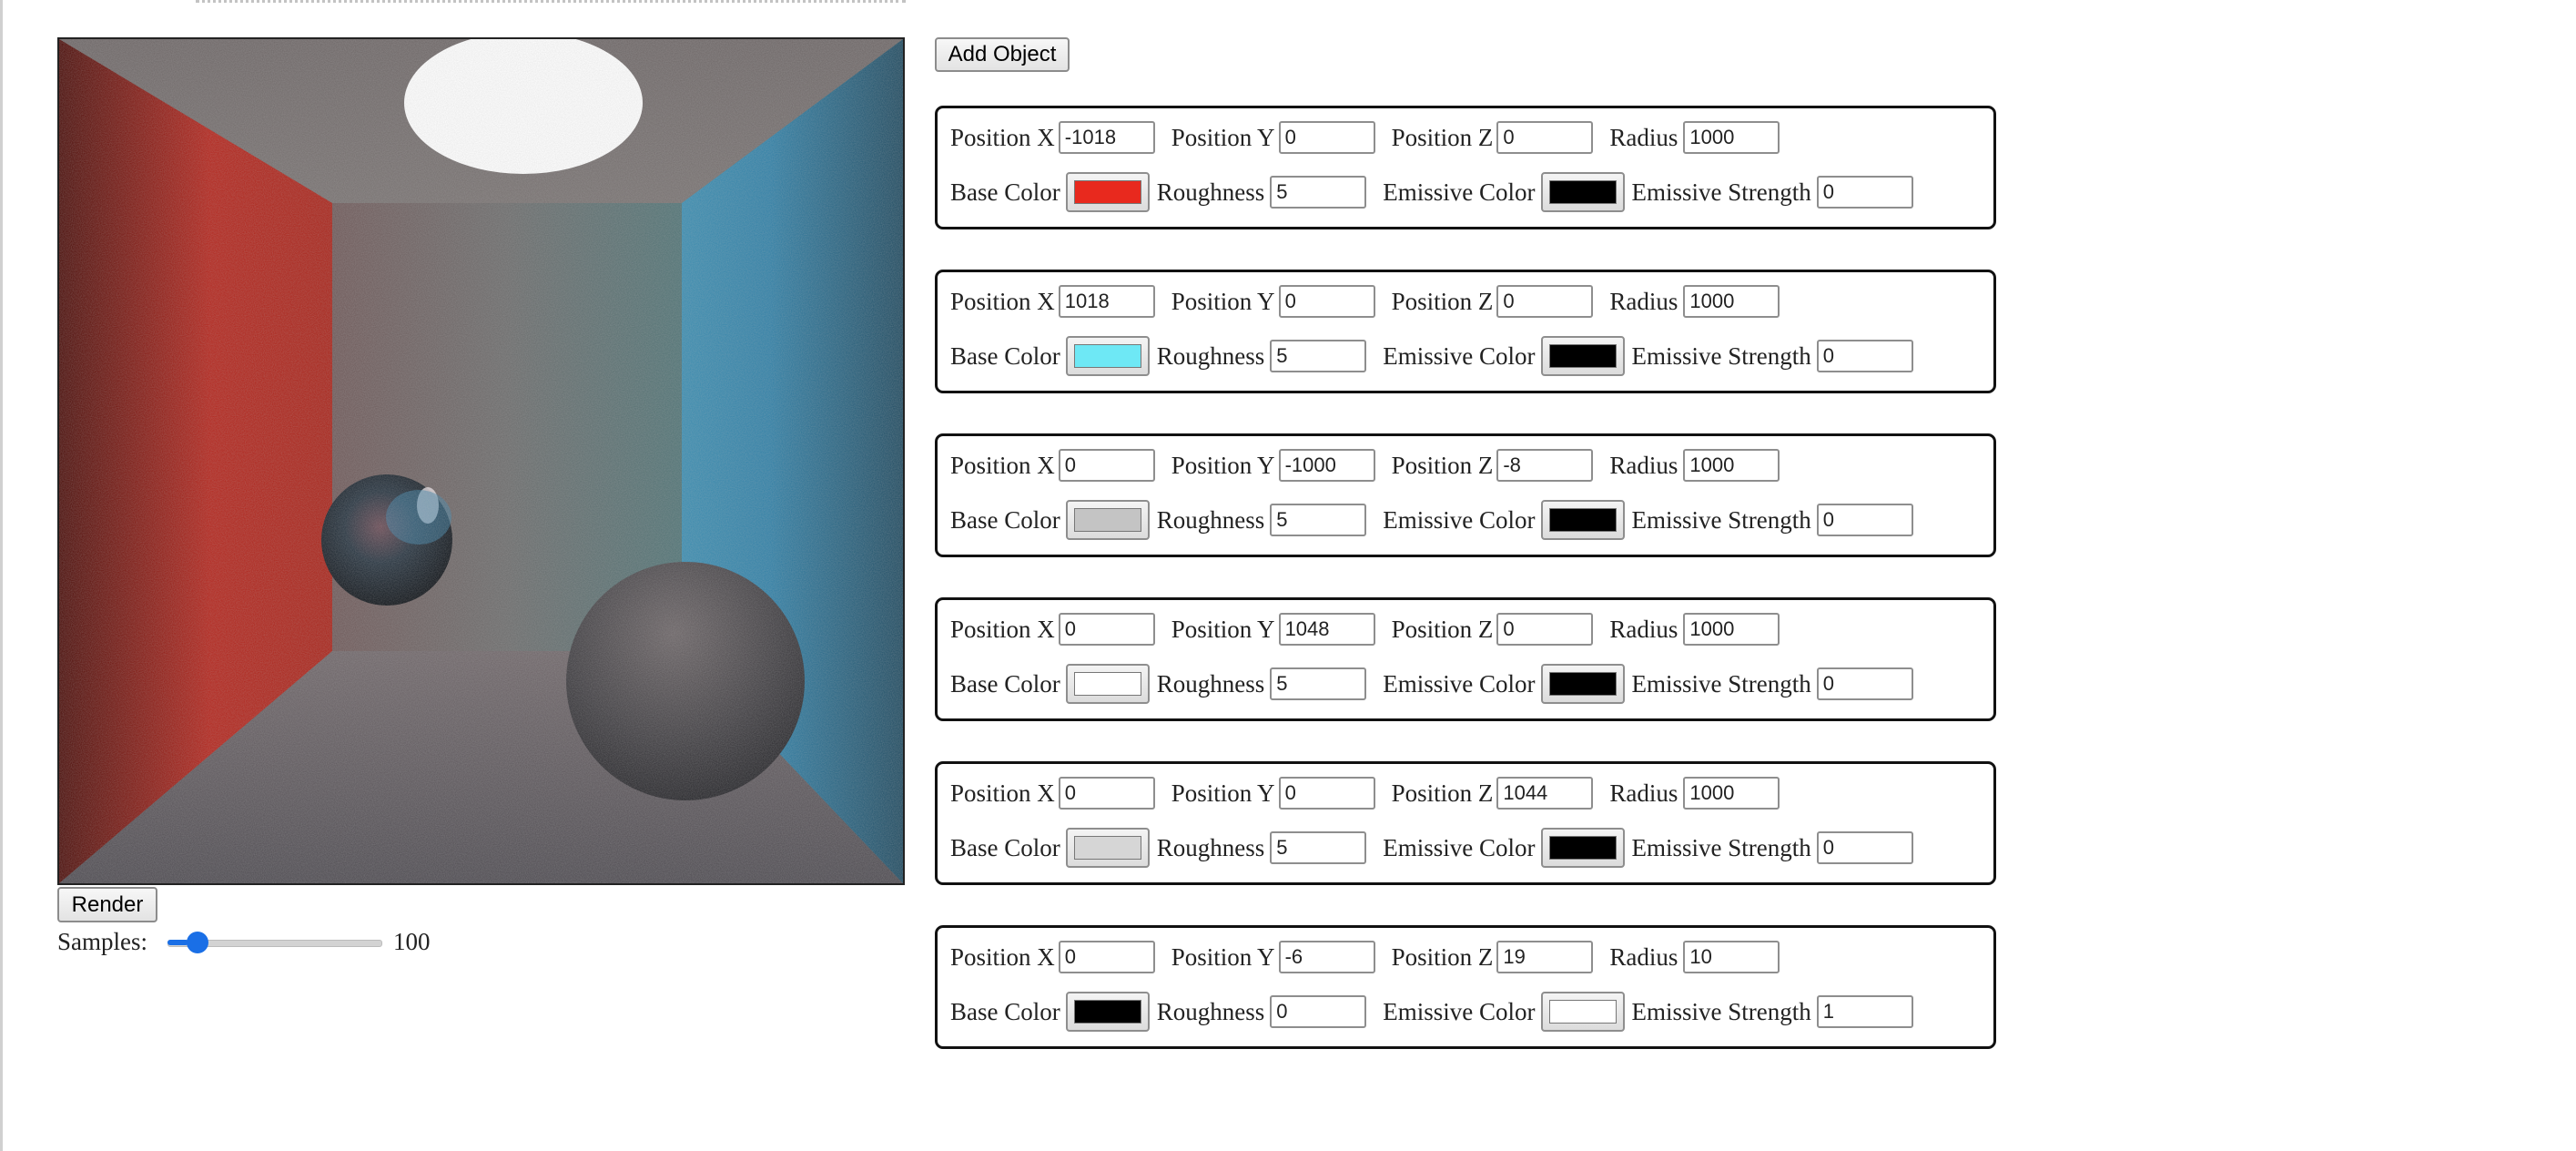  I want to click on samples-slider, so click(274, 943).